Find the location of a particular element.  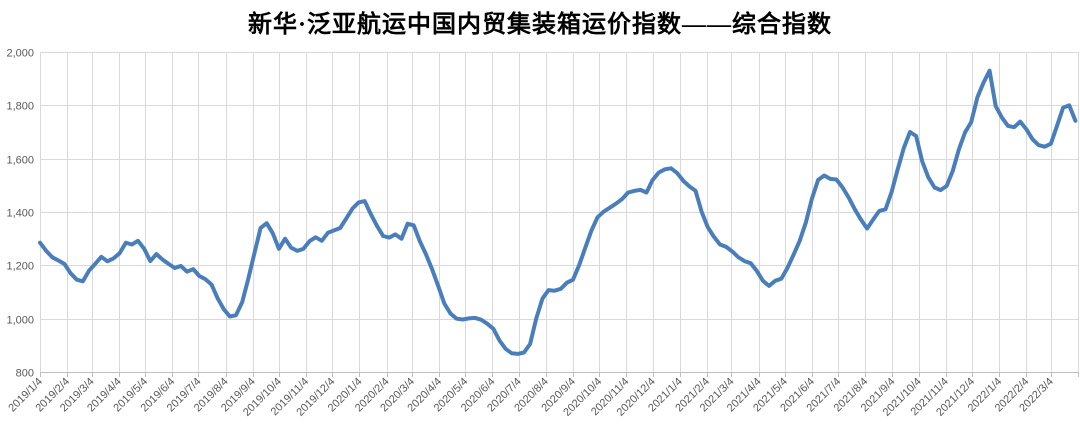

y-tick-label: 2,000 is located at coordinates (20, 54).